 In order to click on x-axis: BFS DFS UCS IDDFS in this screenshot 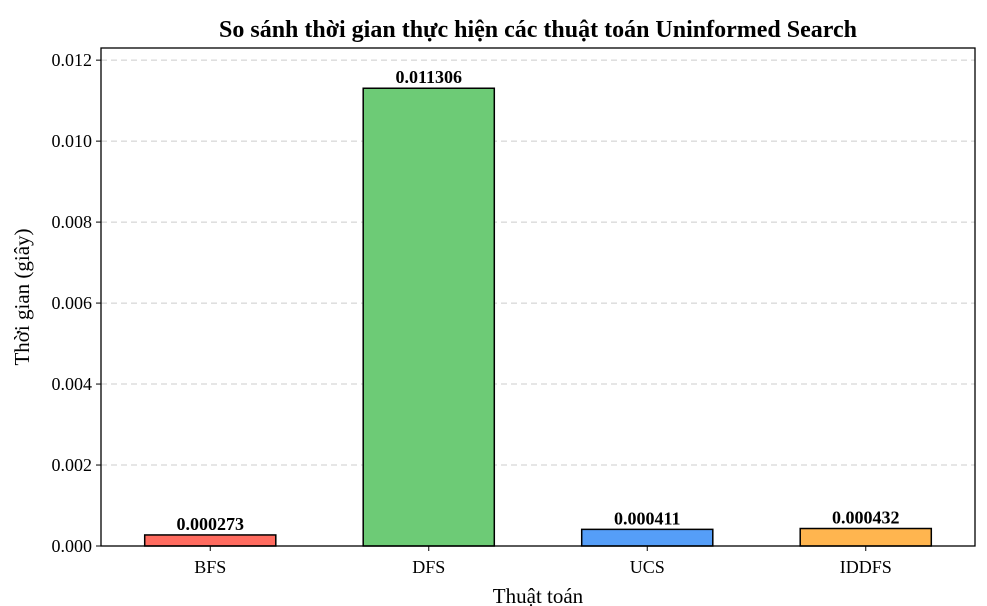, I will do `click(543, 561)`.